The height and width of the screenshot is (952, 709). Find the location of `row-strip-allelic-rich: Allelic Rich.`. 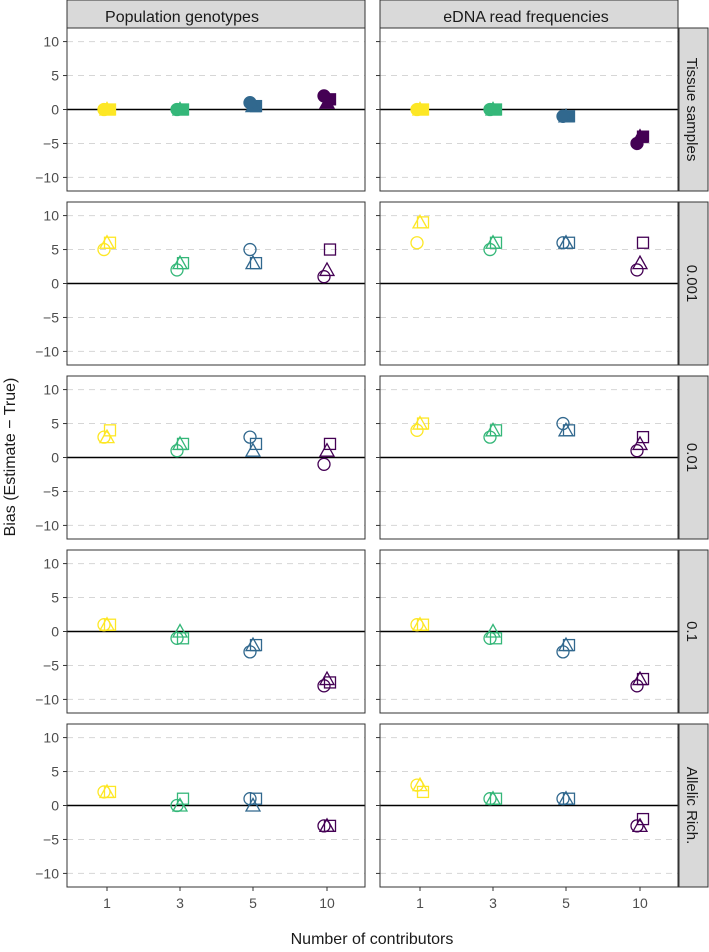

row-strip-allelic-rich: Allelic Rich. is located at coordinates (693, 805).